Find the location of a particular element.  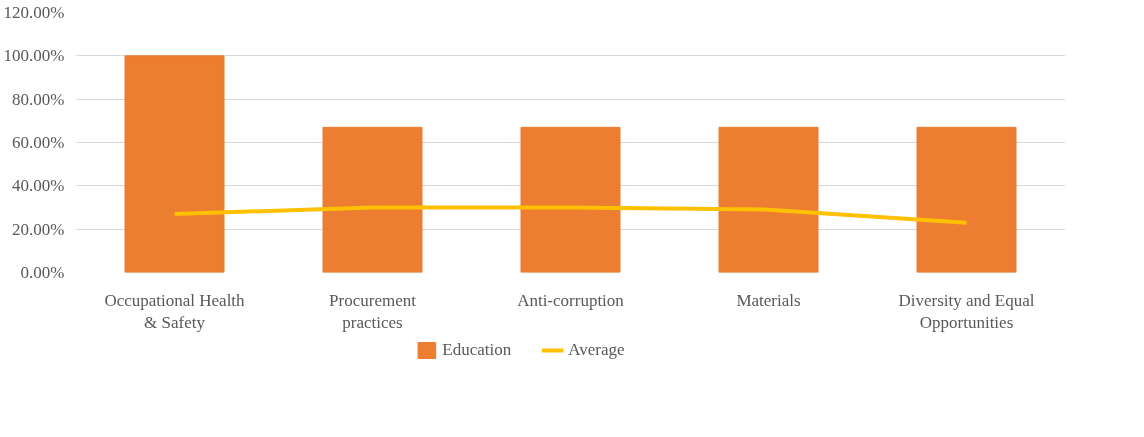

legend-label: Education is located at coordinates (477, 350).